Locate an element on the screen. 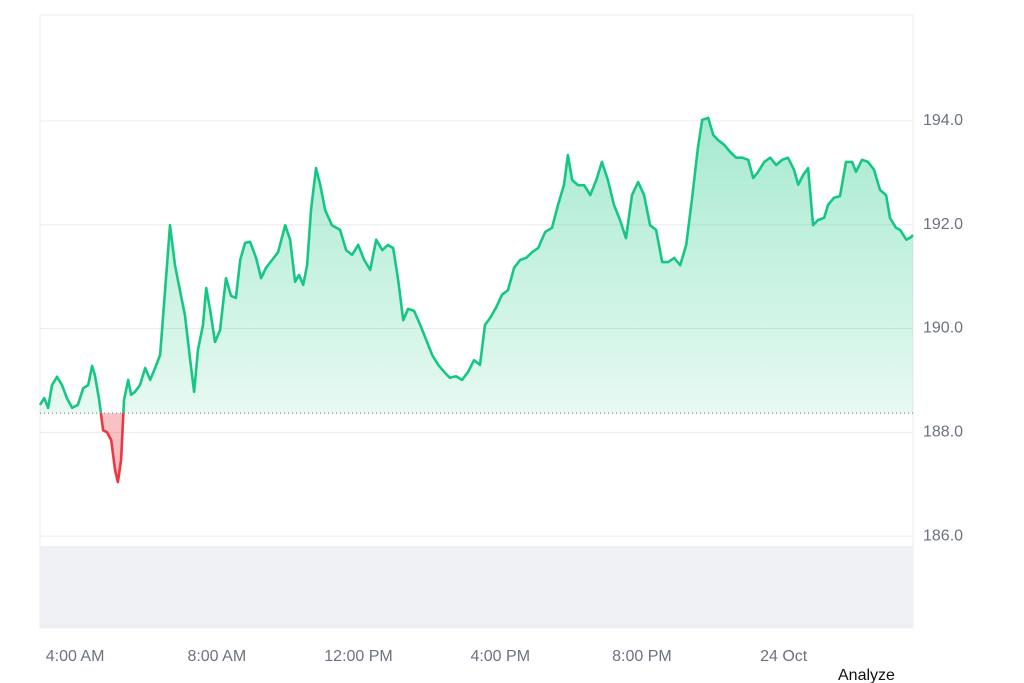 The width and height of the screenshot is (1024, 683). x-tick-label: 24 Oct is located at coordinates (784, 656).